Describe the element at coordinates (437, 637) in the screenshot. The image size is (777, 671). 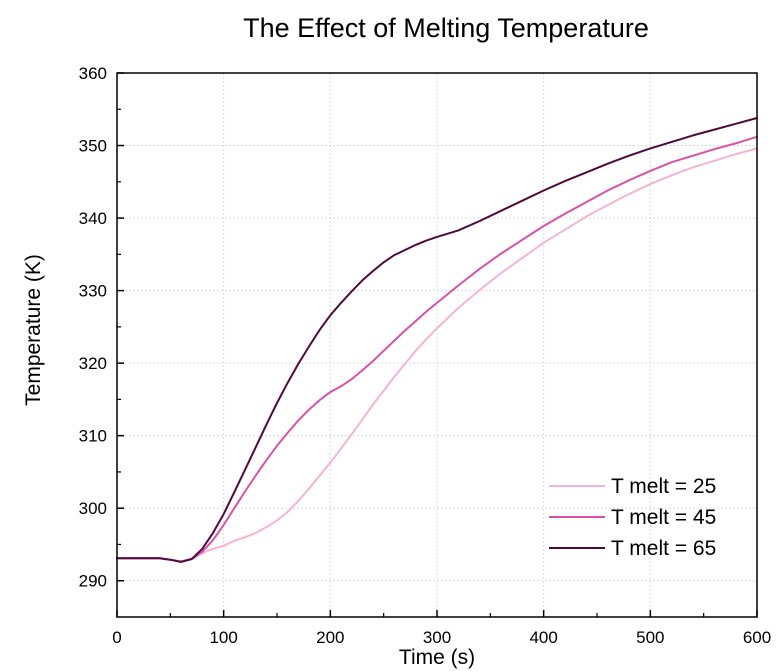
I see `x-tick-label: 300` at that location.